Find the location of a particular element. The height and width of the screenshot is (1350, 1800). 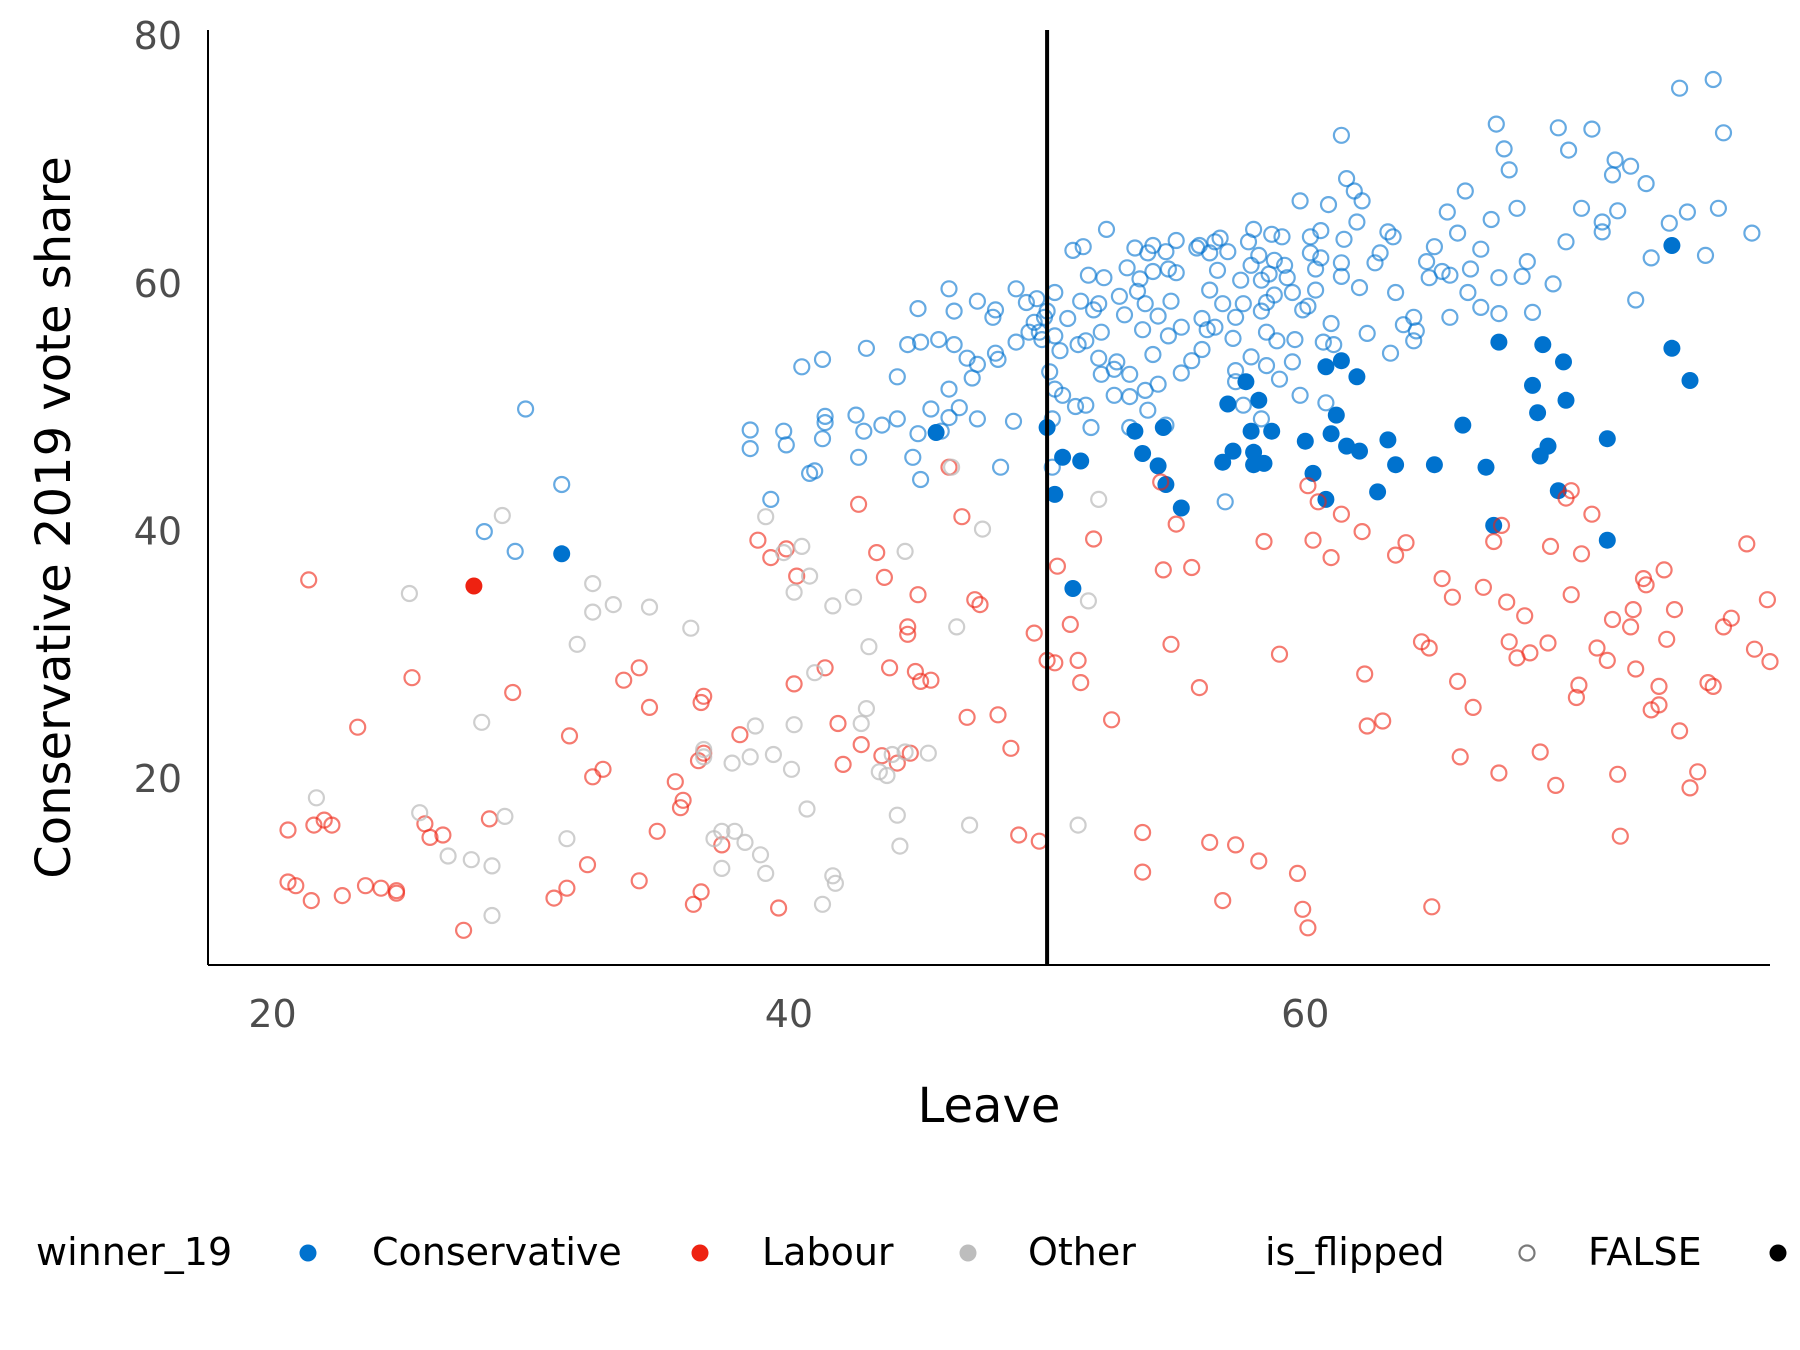

legend-key-conservative is located at coordinates (308, 1253).